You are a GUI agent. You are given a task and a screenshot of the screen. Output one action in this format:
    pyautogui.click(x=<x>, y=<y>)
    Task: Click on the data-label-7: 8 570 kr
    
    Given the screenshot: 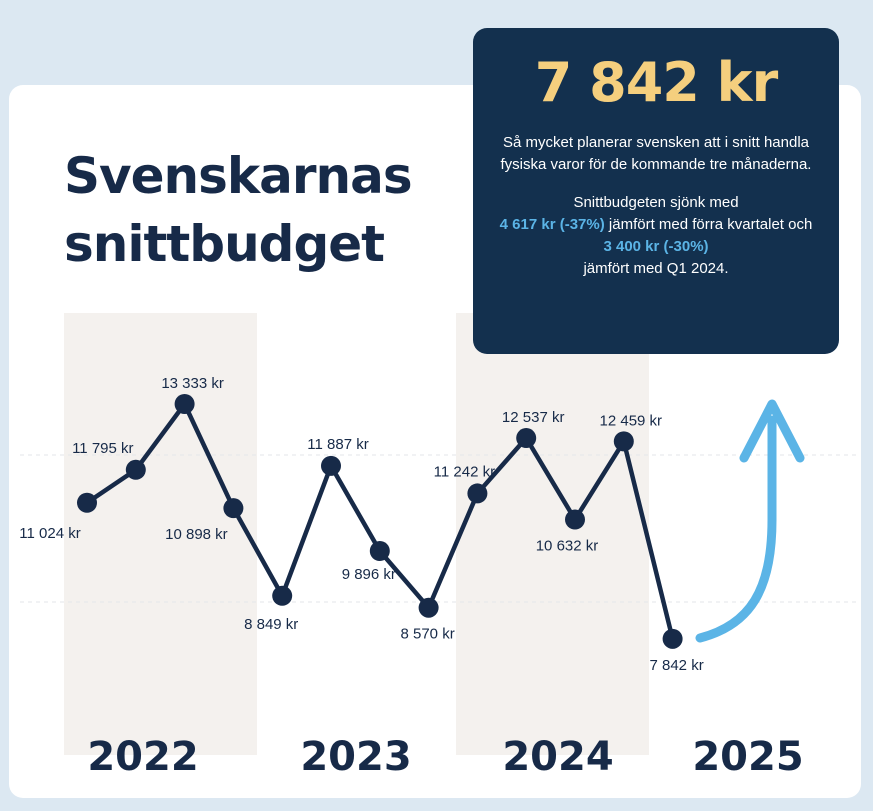 What is the action you would take?
    pyautogui.click(x=427, y=634)
    